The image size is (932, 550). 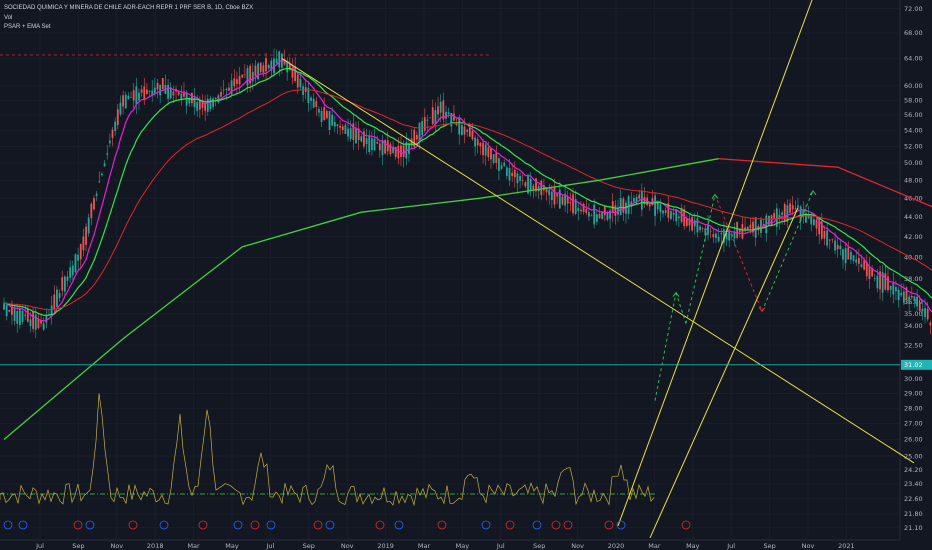 I want to click on y-tick-label: 54.00, so click(x=913, y=131).